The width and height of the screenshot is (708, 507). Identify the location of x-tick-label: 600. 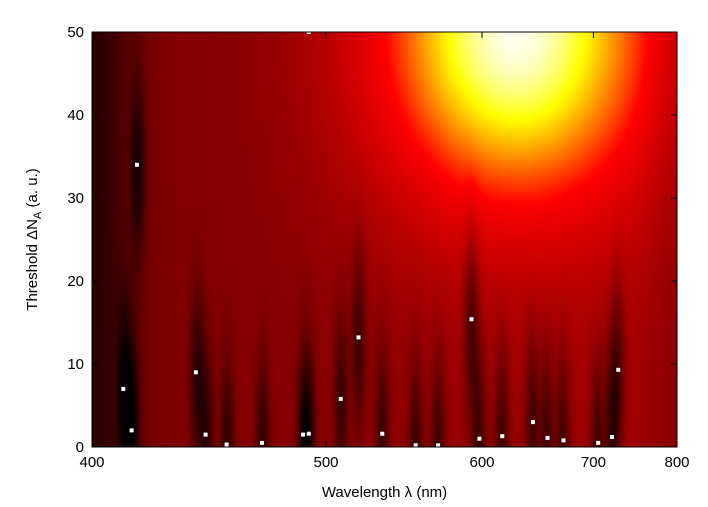
(481, 462).